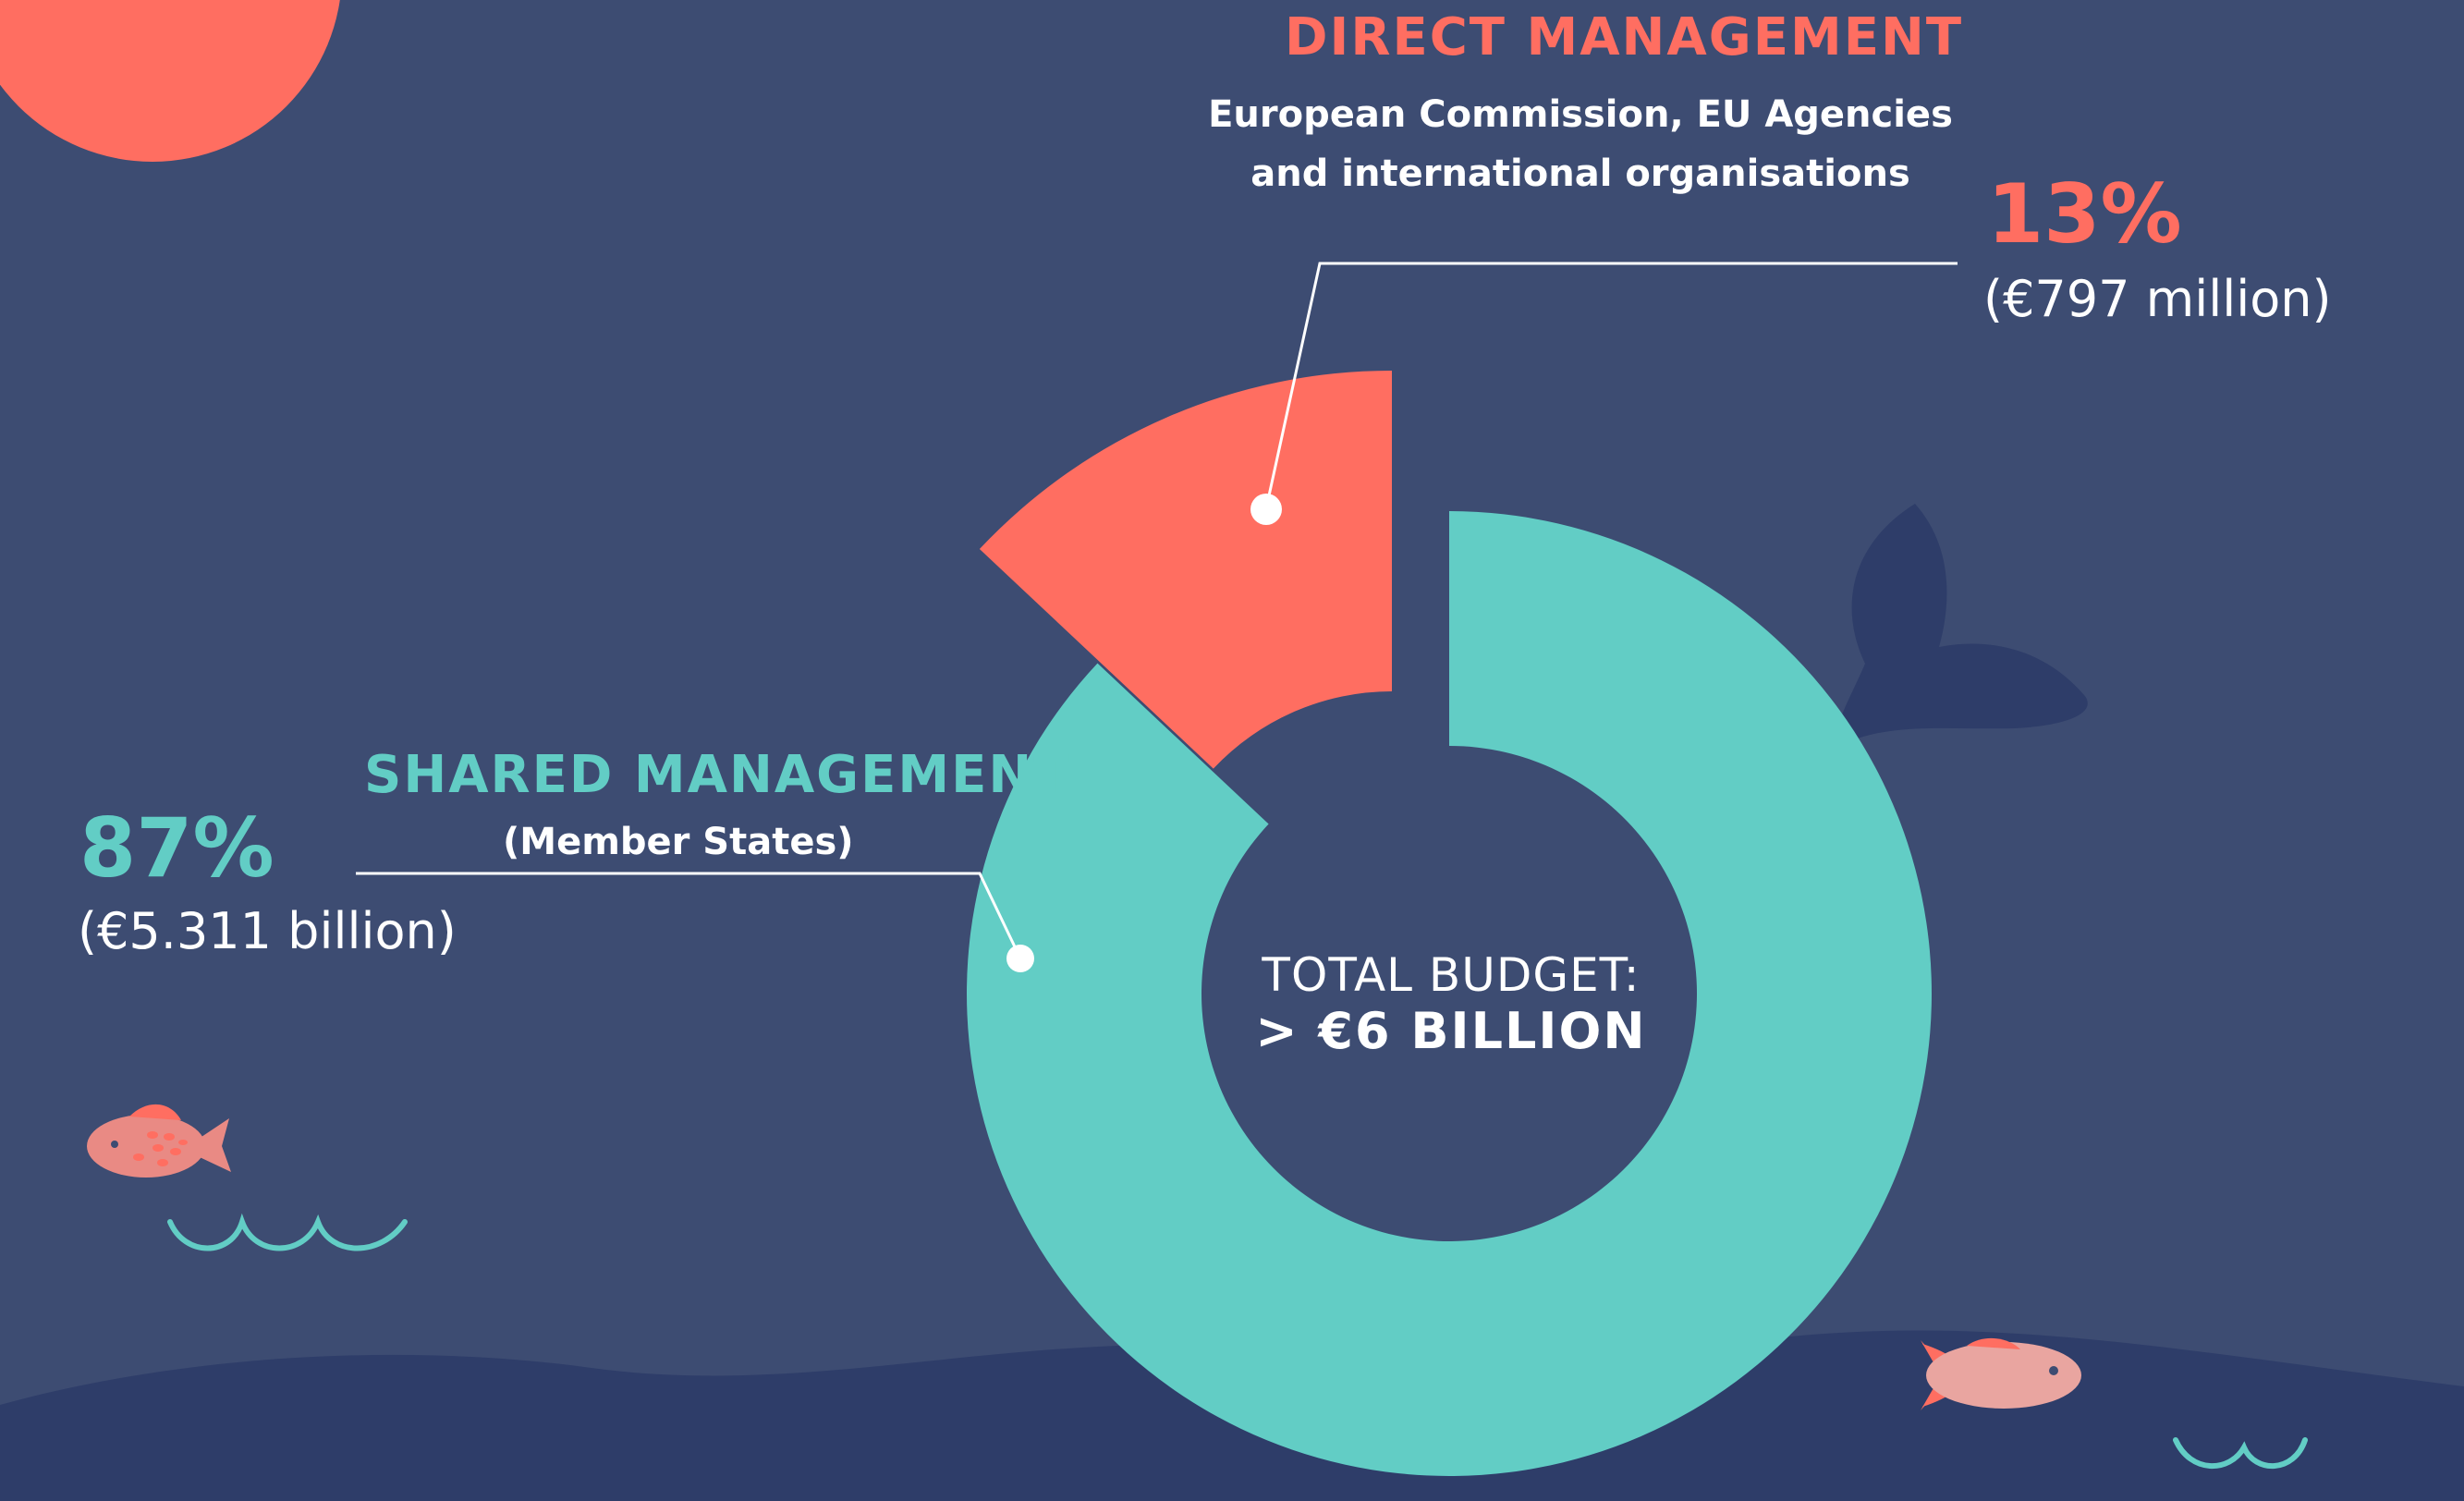  I want to click on direct-leader-dot, so click(1266, 510).